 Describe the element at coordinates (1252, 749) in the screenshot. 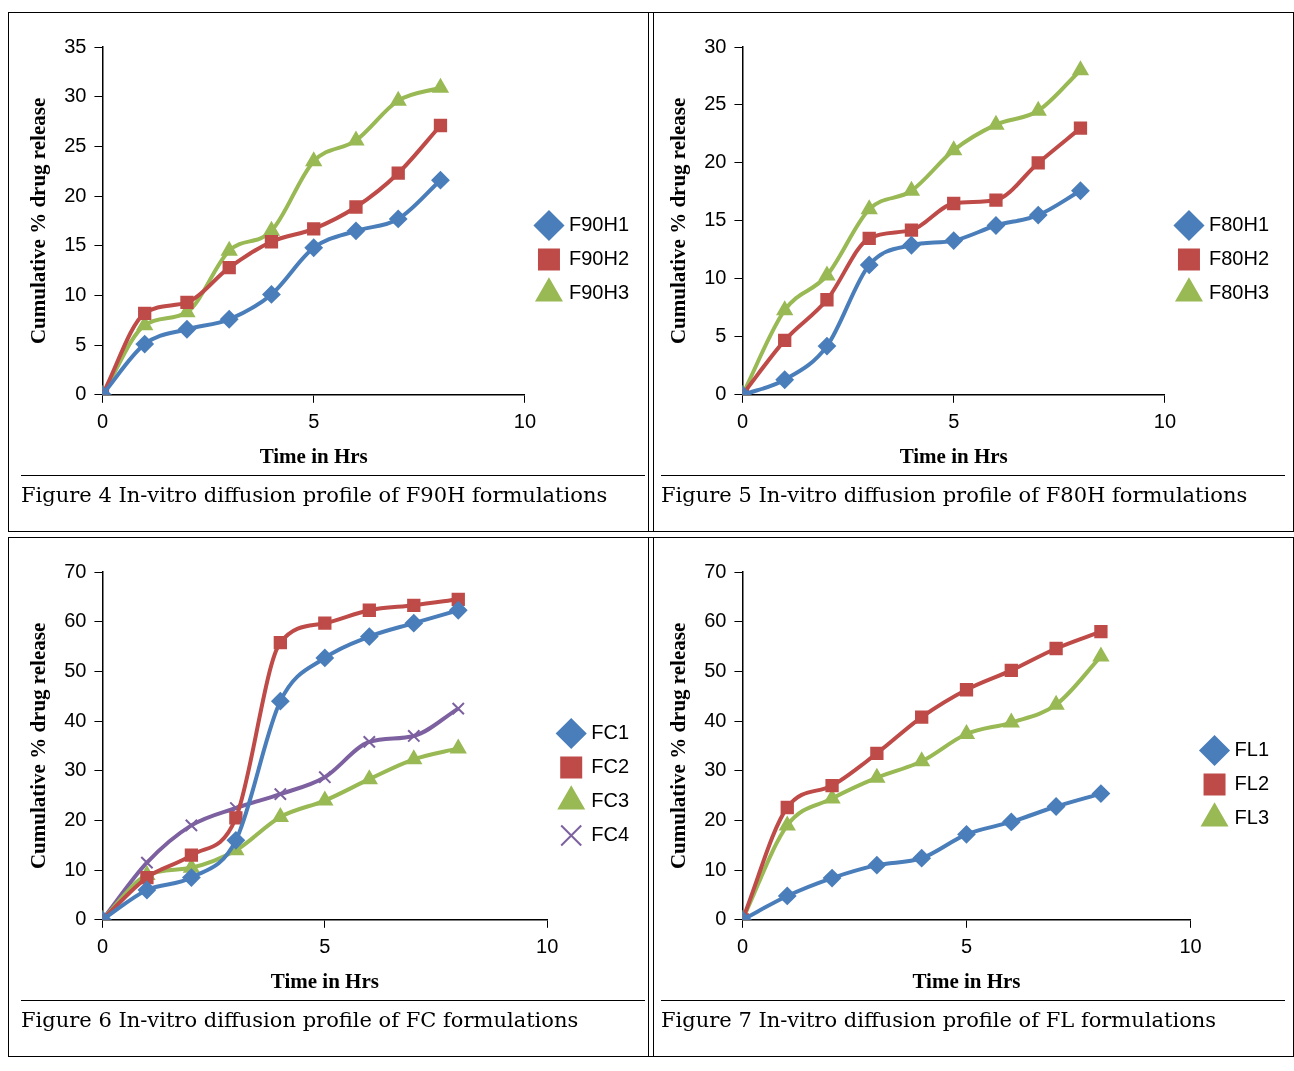

I see `legend-label: FL1` at that location.